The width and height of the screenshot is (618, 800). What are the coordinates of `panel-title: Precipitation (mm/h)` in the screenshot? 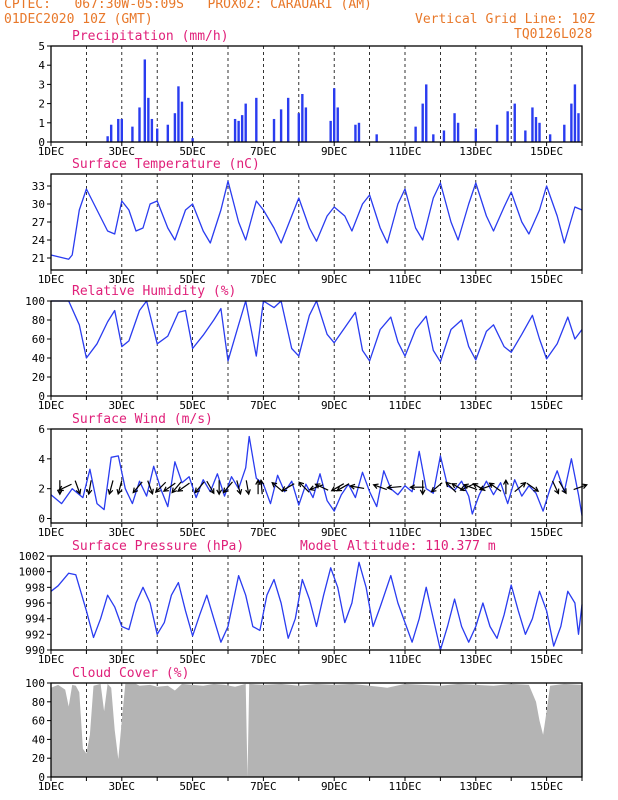 It's located at (150, 36).